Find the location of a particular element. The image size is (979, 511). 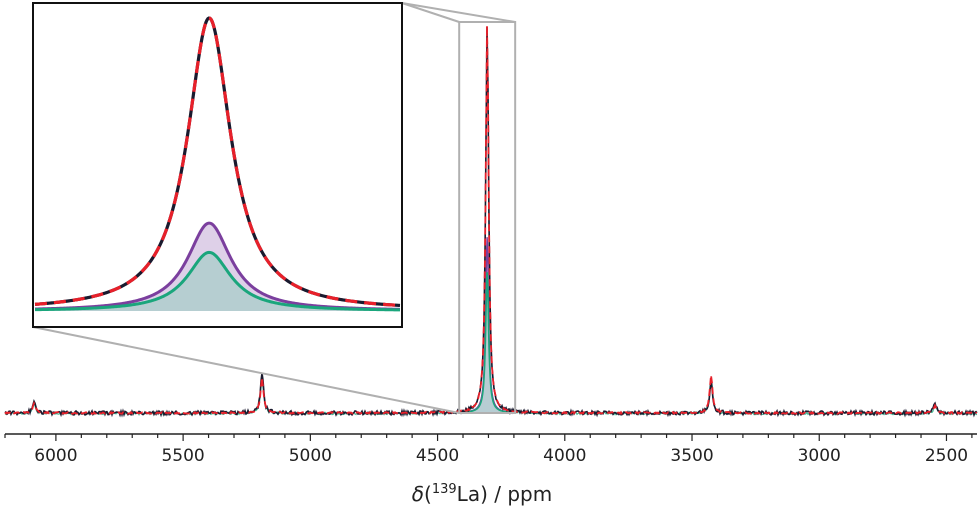

x-axis-title-open: ( is located at coordinates (428, 494).